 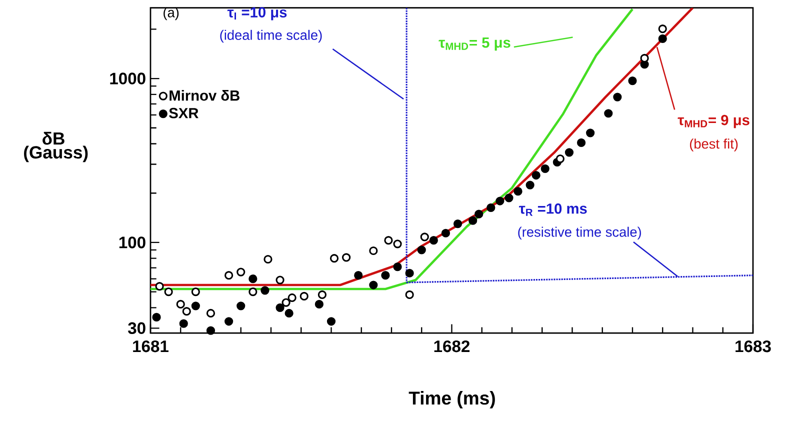 I want to click on legend-label: Mirnov δB, so click(x=205, y=95).